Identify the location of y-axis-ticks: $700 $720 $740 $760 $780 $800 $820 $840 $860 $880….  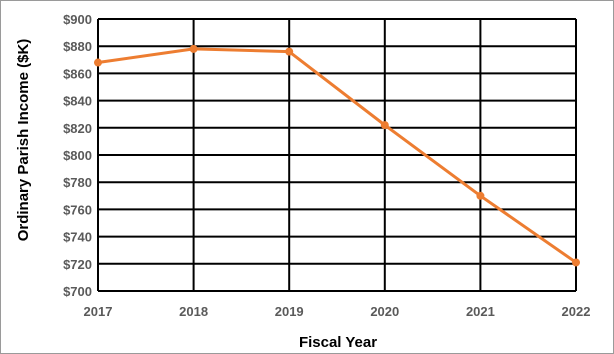
(77, 155).